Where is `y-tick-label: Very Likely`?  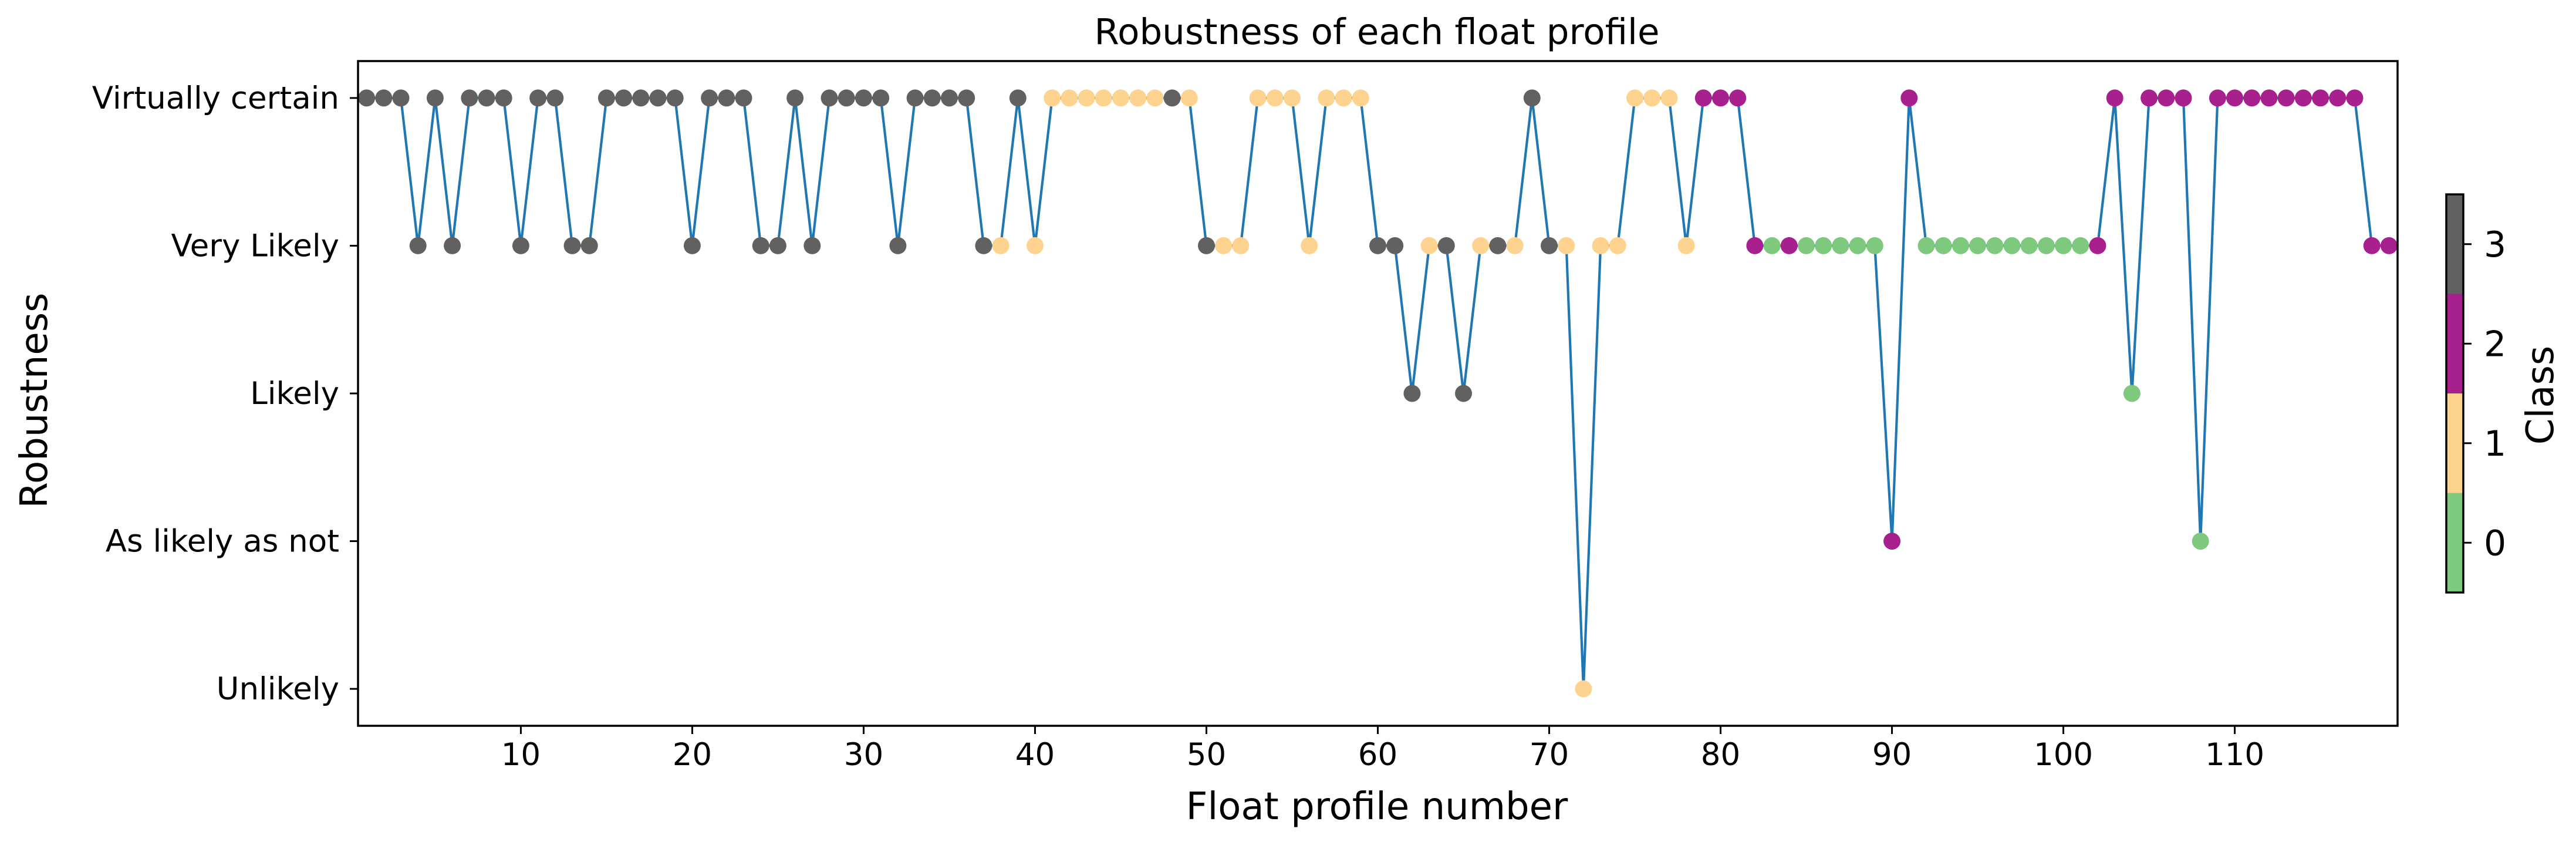
y-tick-label: Very Likely is located at coordinates (255, 246).